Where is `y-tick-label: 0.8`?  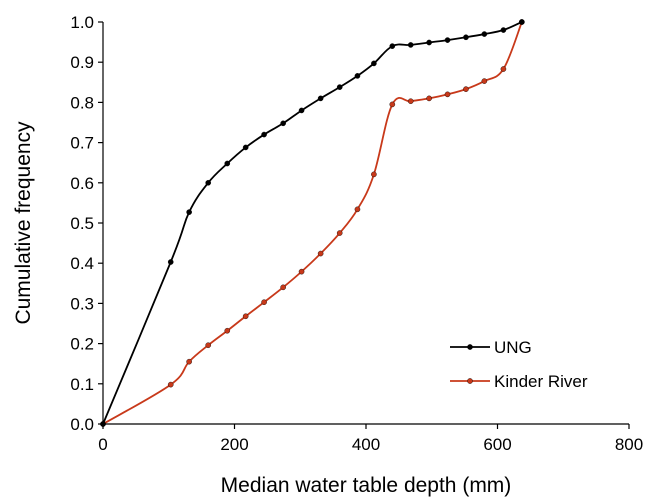
y-tick-label: 0.8 is located at coordinates (82, 102).